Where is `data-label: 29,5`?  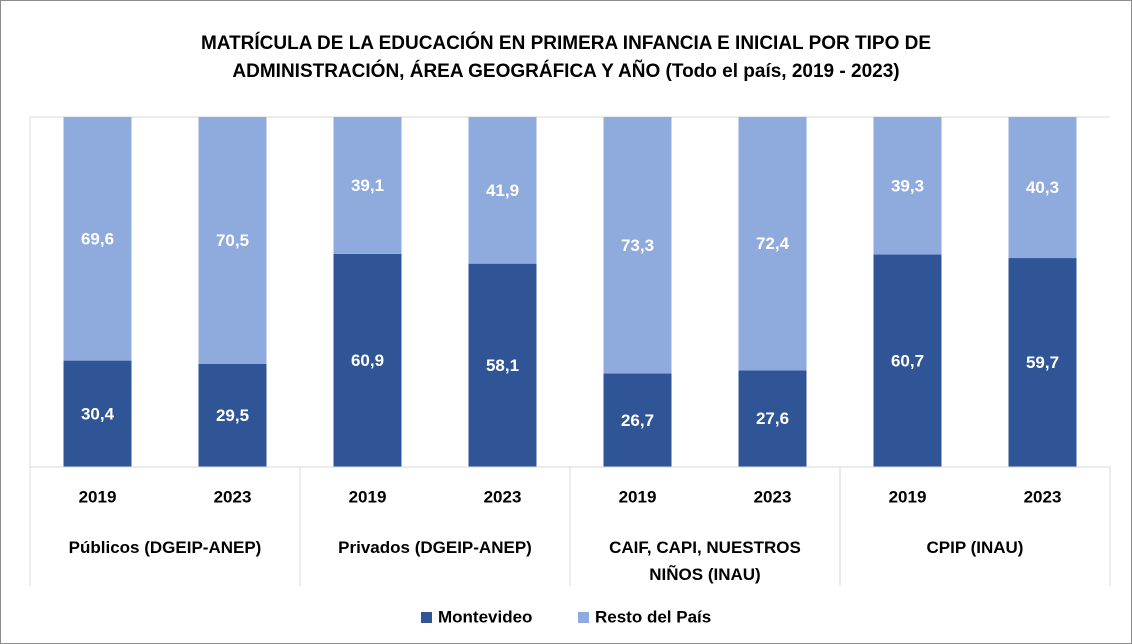 data-label: 29,5 is located at coordinates (232, 415).